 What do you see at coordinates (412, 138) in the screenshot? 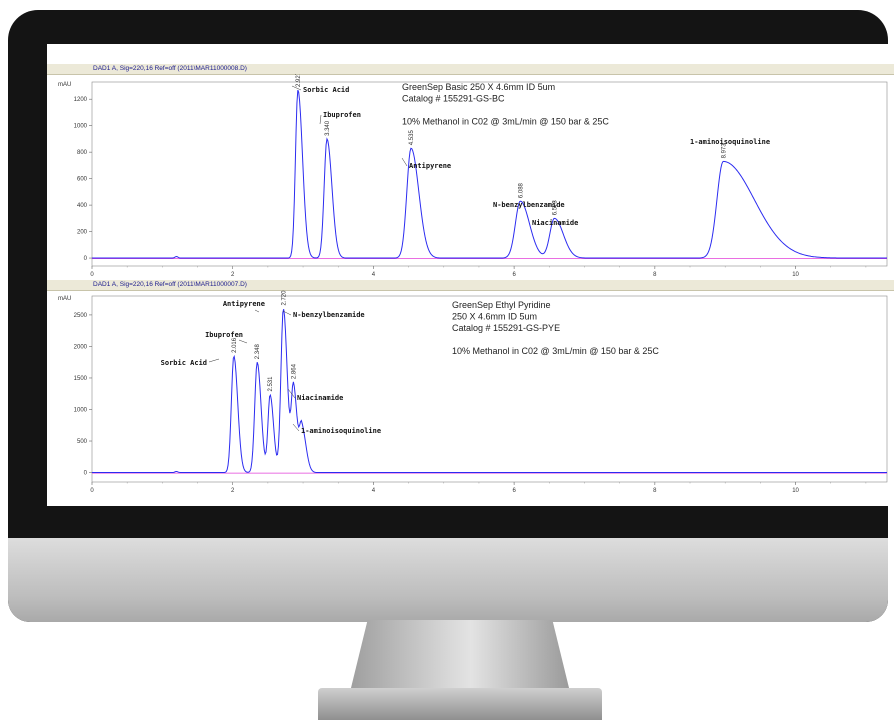
I see `retention-time-label: 4.535` at bounding box center [412, 138].